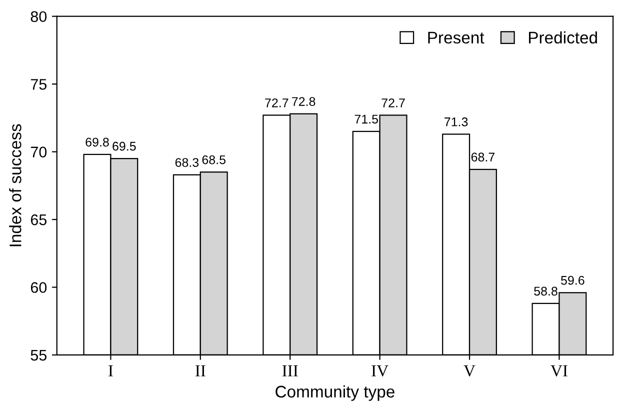 Image resolution: width=632 pixels, height=408 pixels. Describe the element at coordinates (38, 287) in the screenshot. I see `y-tick-label: 60` at that location.